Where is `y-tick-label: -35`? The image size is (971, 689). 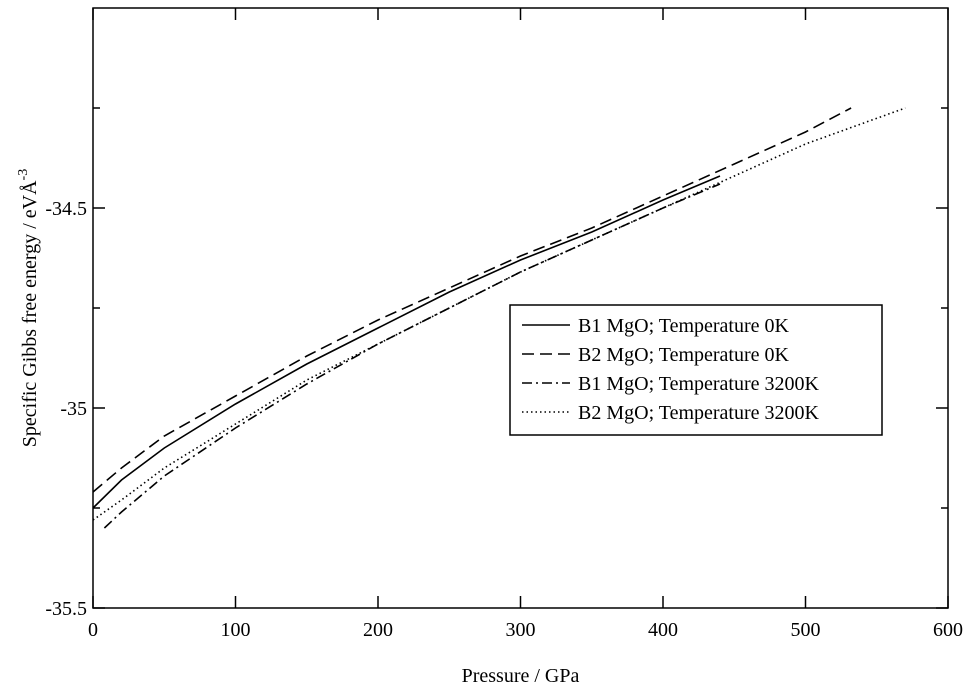
y-tick-label: -35 is located at coordinates (73, 409).